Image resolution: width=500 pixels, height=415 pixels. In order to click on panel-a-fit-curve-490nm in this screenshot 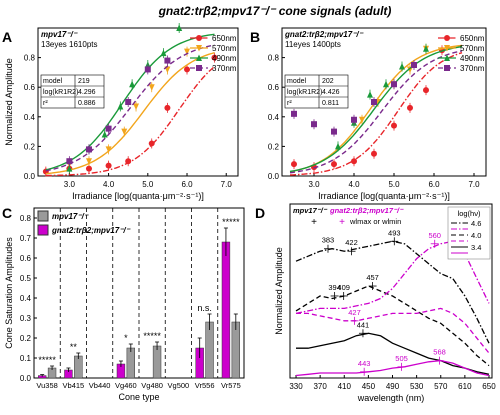, I will do `click(130, 102)`.